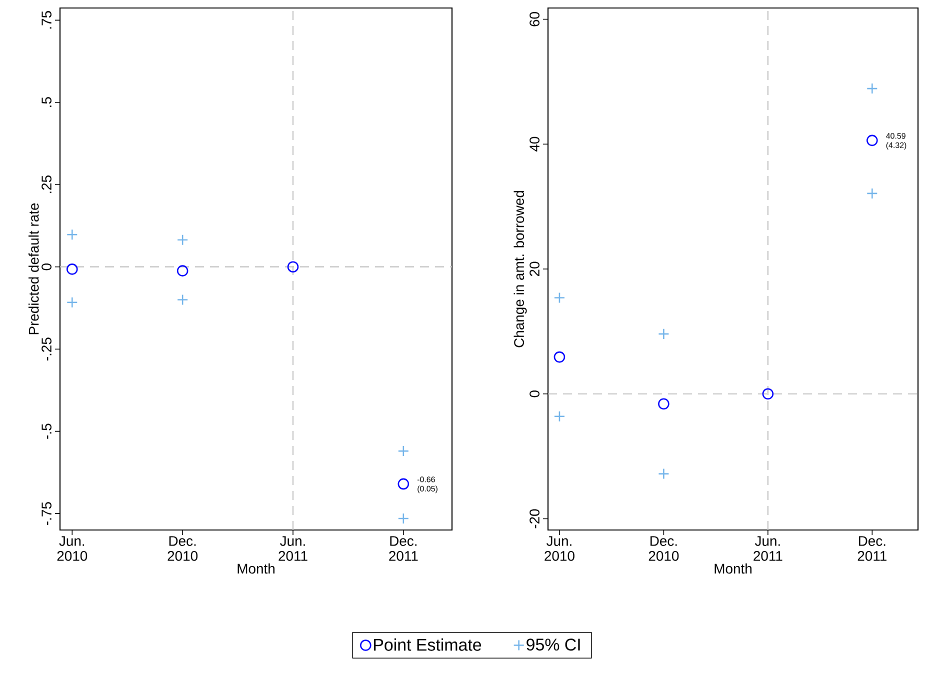  I want to click on legend-label: 95% CI, so click(553, 644).